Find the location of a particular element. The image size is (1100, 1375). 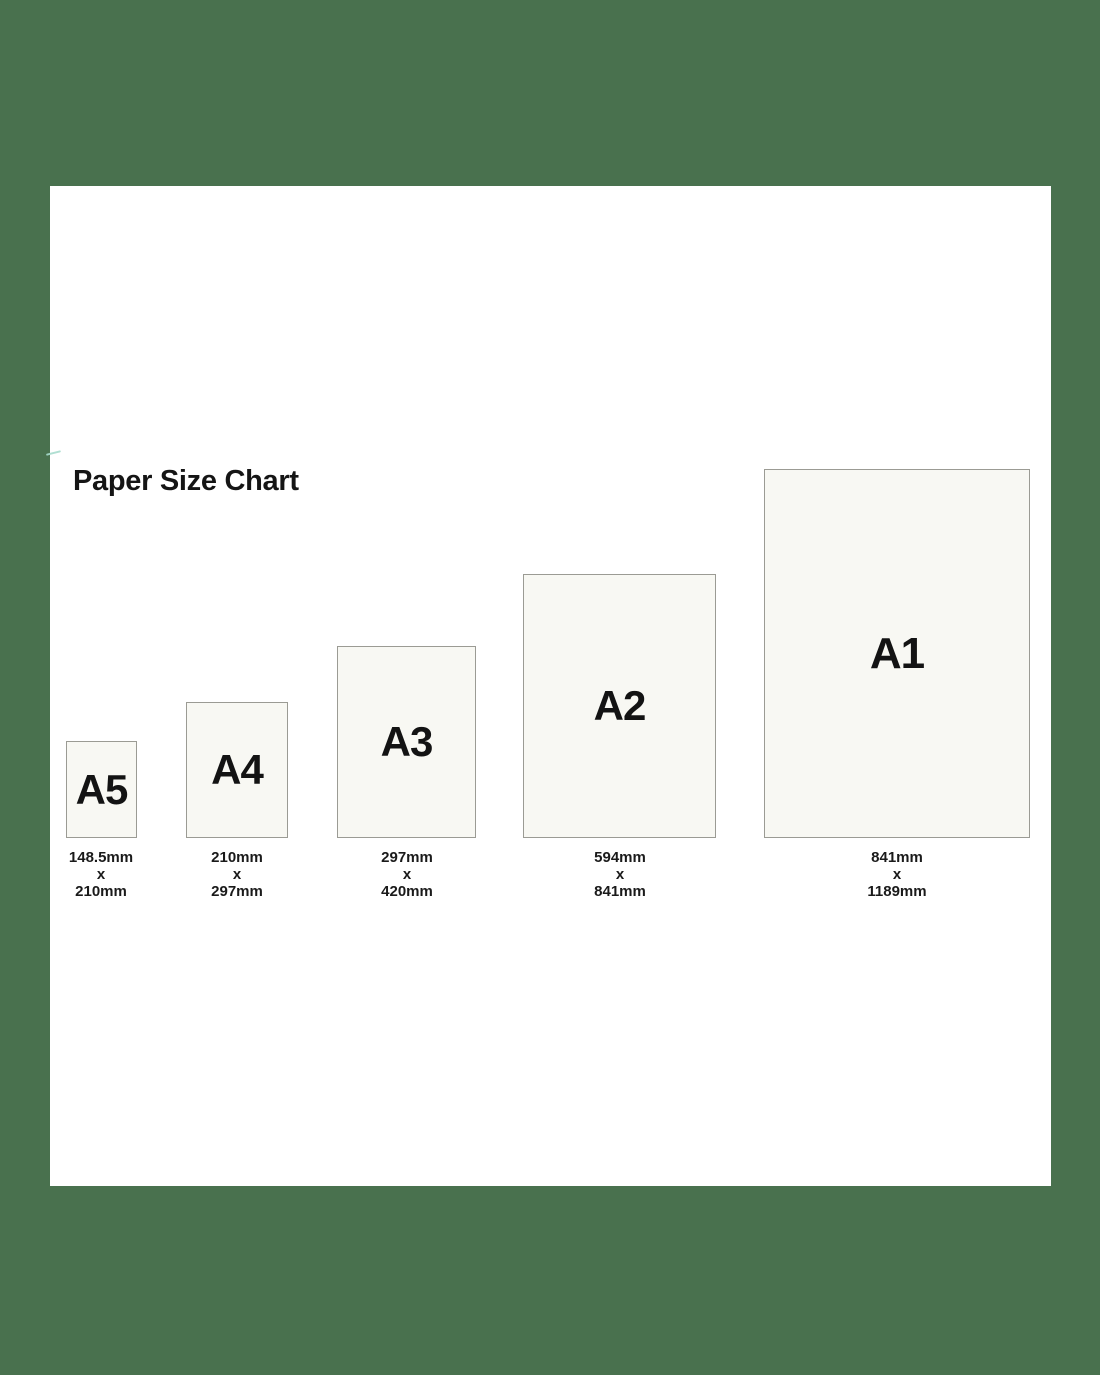

paper-a3-label: A3 is located at coordinates (407, 741).